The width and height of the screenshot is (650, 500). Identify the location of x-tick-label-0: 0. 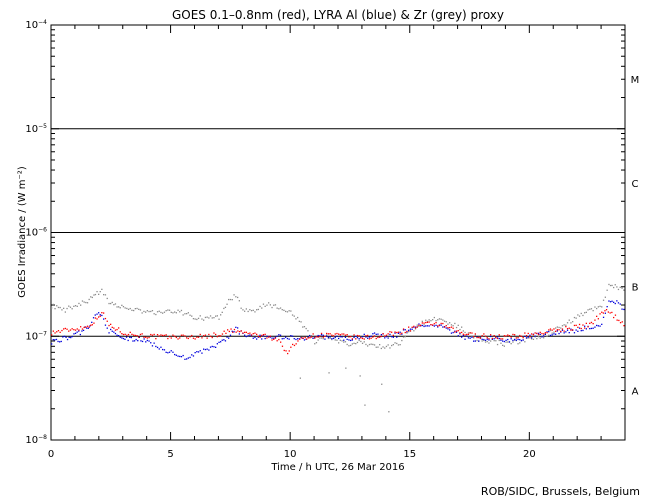
(51, 454).